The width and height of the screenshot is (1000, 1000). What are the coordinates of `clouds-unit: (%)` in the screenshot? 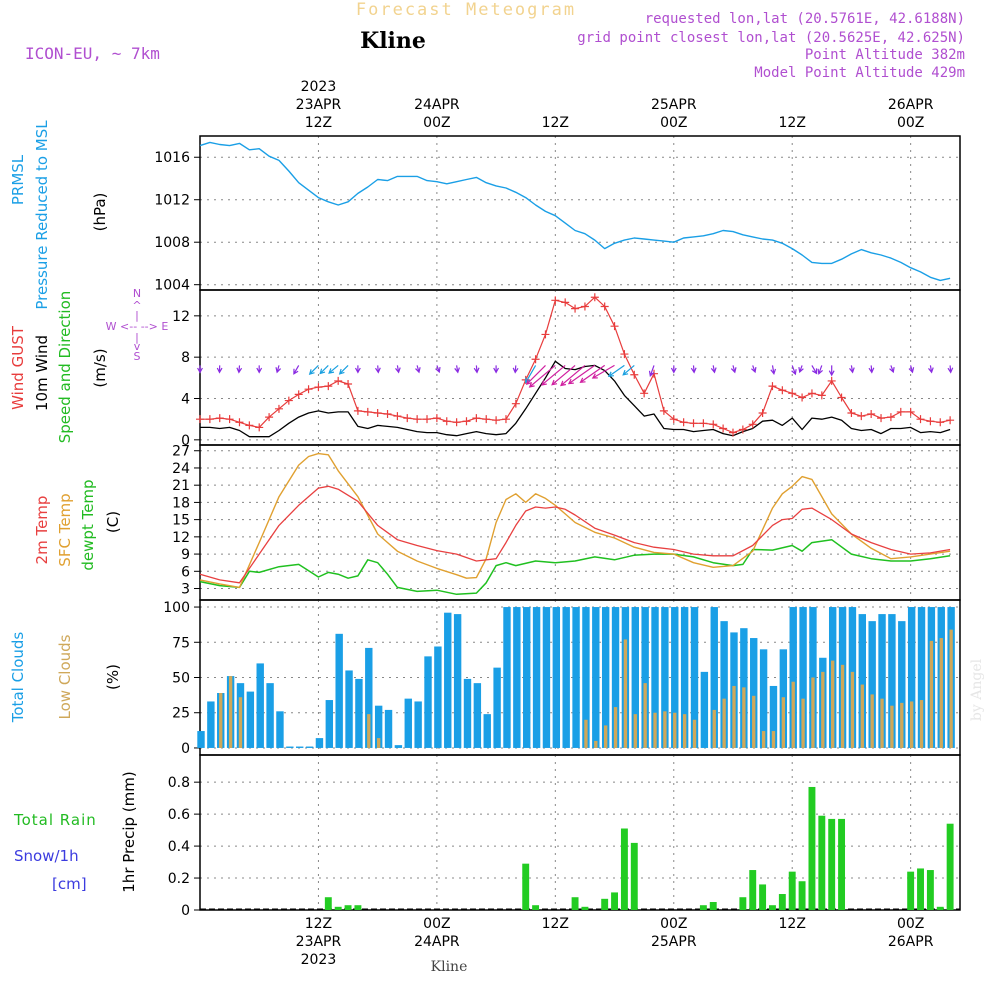 It's located at (113, 677).